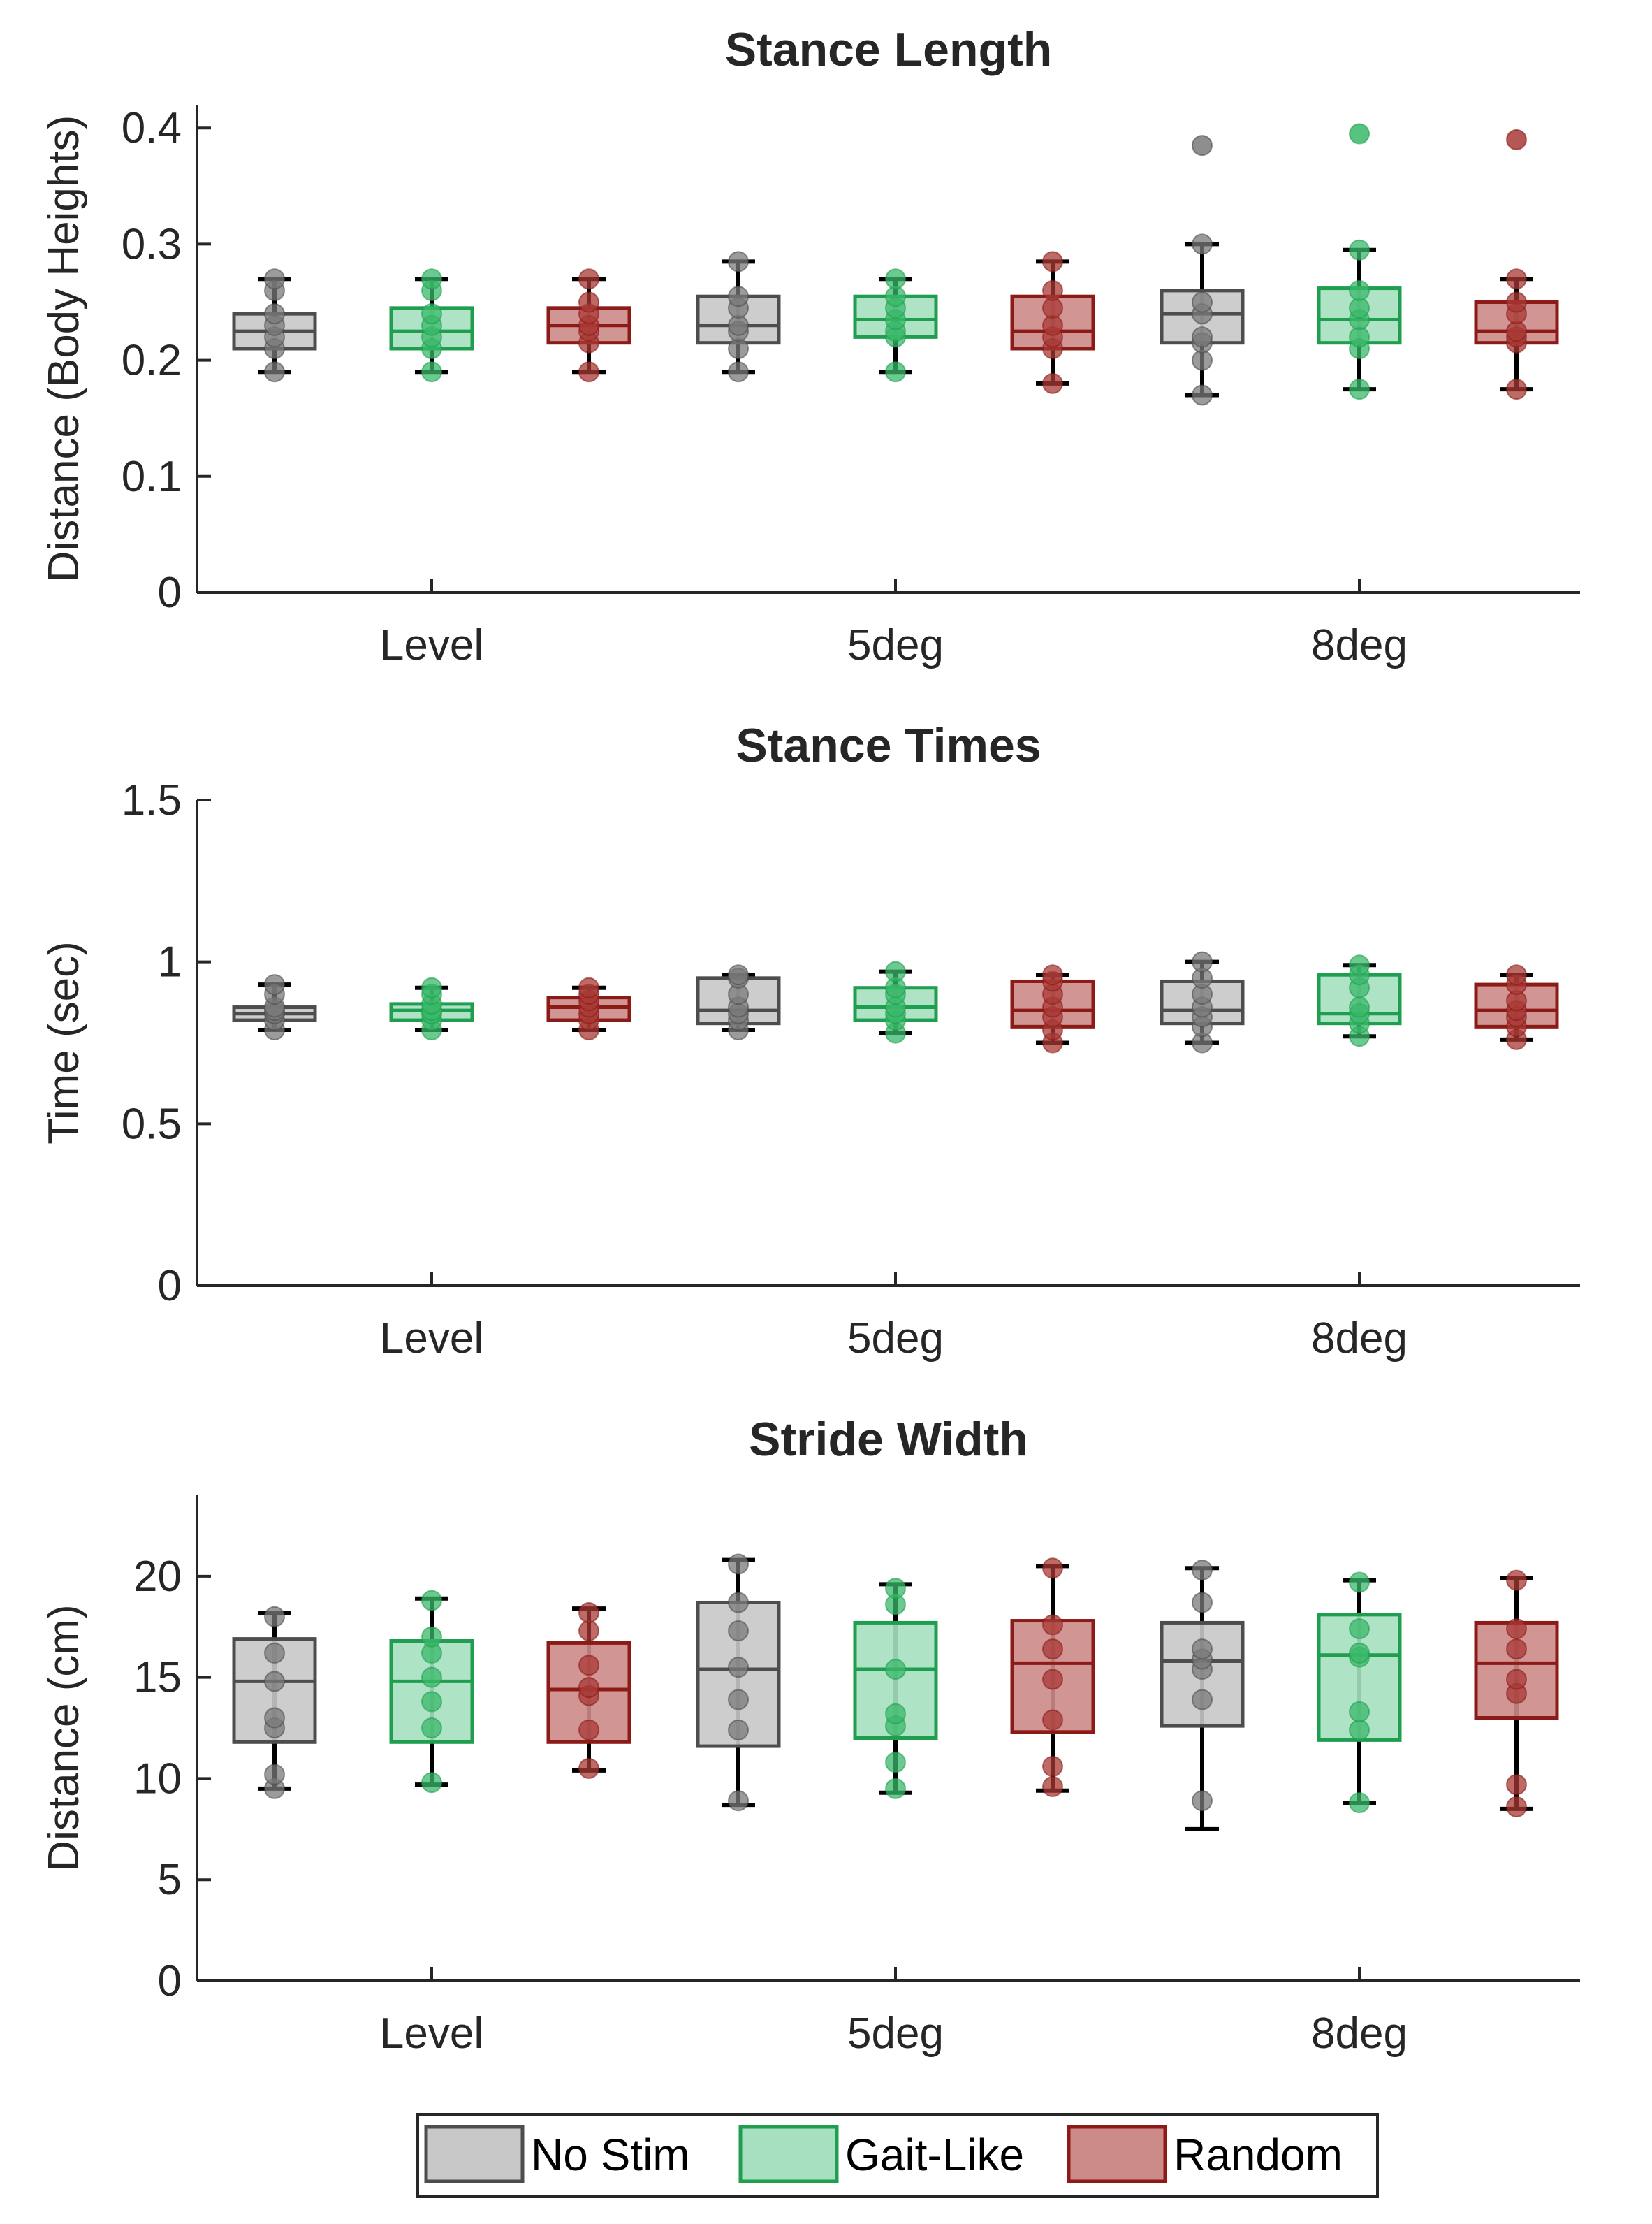 Image resolution: width=1652 pixels, height=2224 pixels. Describe the element at coordinates (152, 361) in the screenshot. I see `y-tick-label: 0.2` at that location.